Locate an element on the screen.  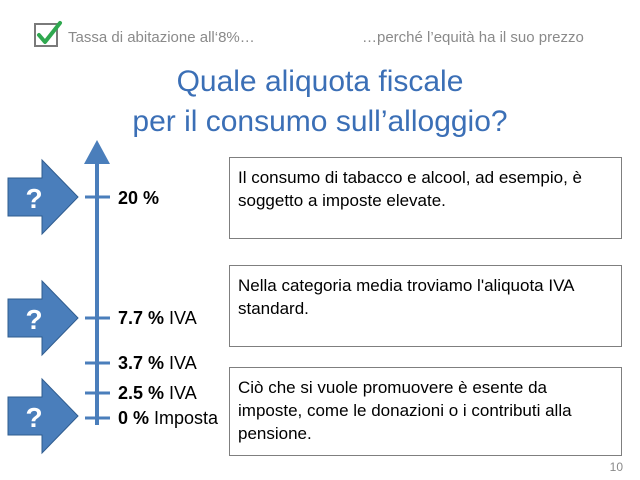
header-right-text: …perché l’equità ha il suo prezzo is located at coordinates (473, 37).